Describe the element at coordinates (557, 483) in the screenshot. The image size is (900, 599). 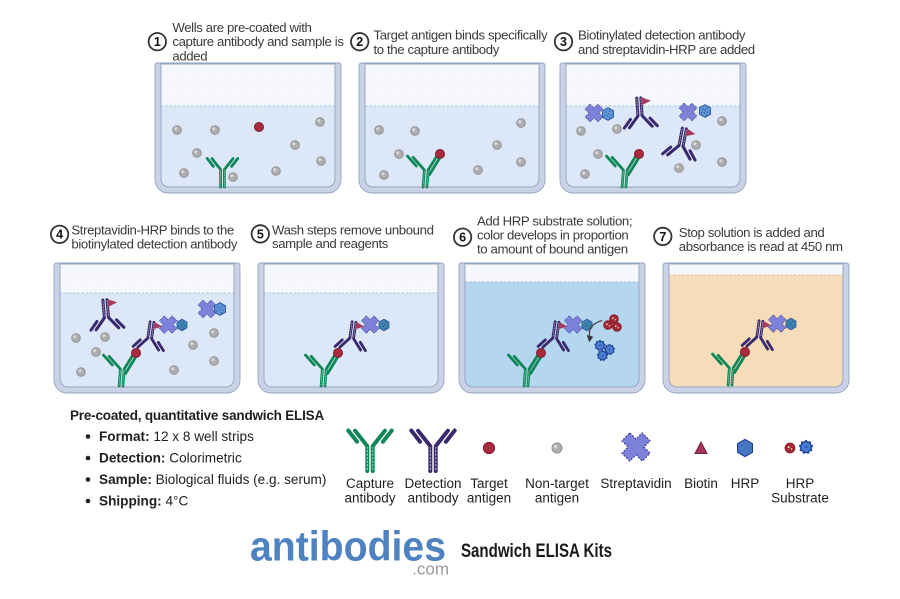
I see `svg-text: Non-target` at that location.